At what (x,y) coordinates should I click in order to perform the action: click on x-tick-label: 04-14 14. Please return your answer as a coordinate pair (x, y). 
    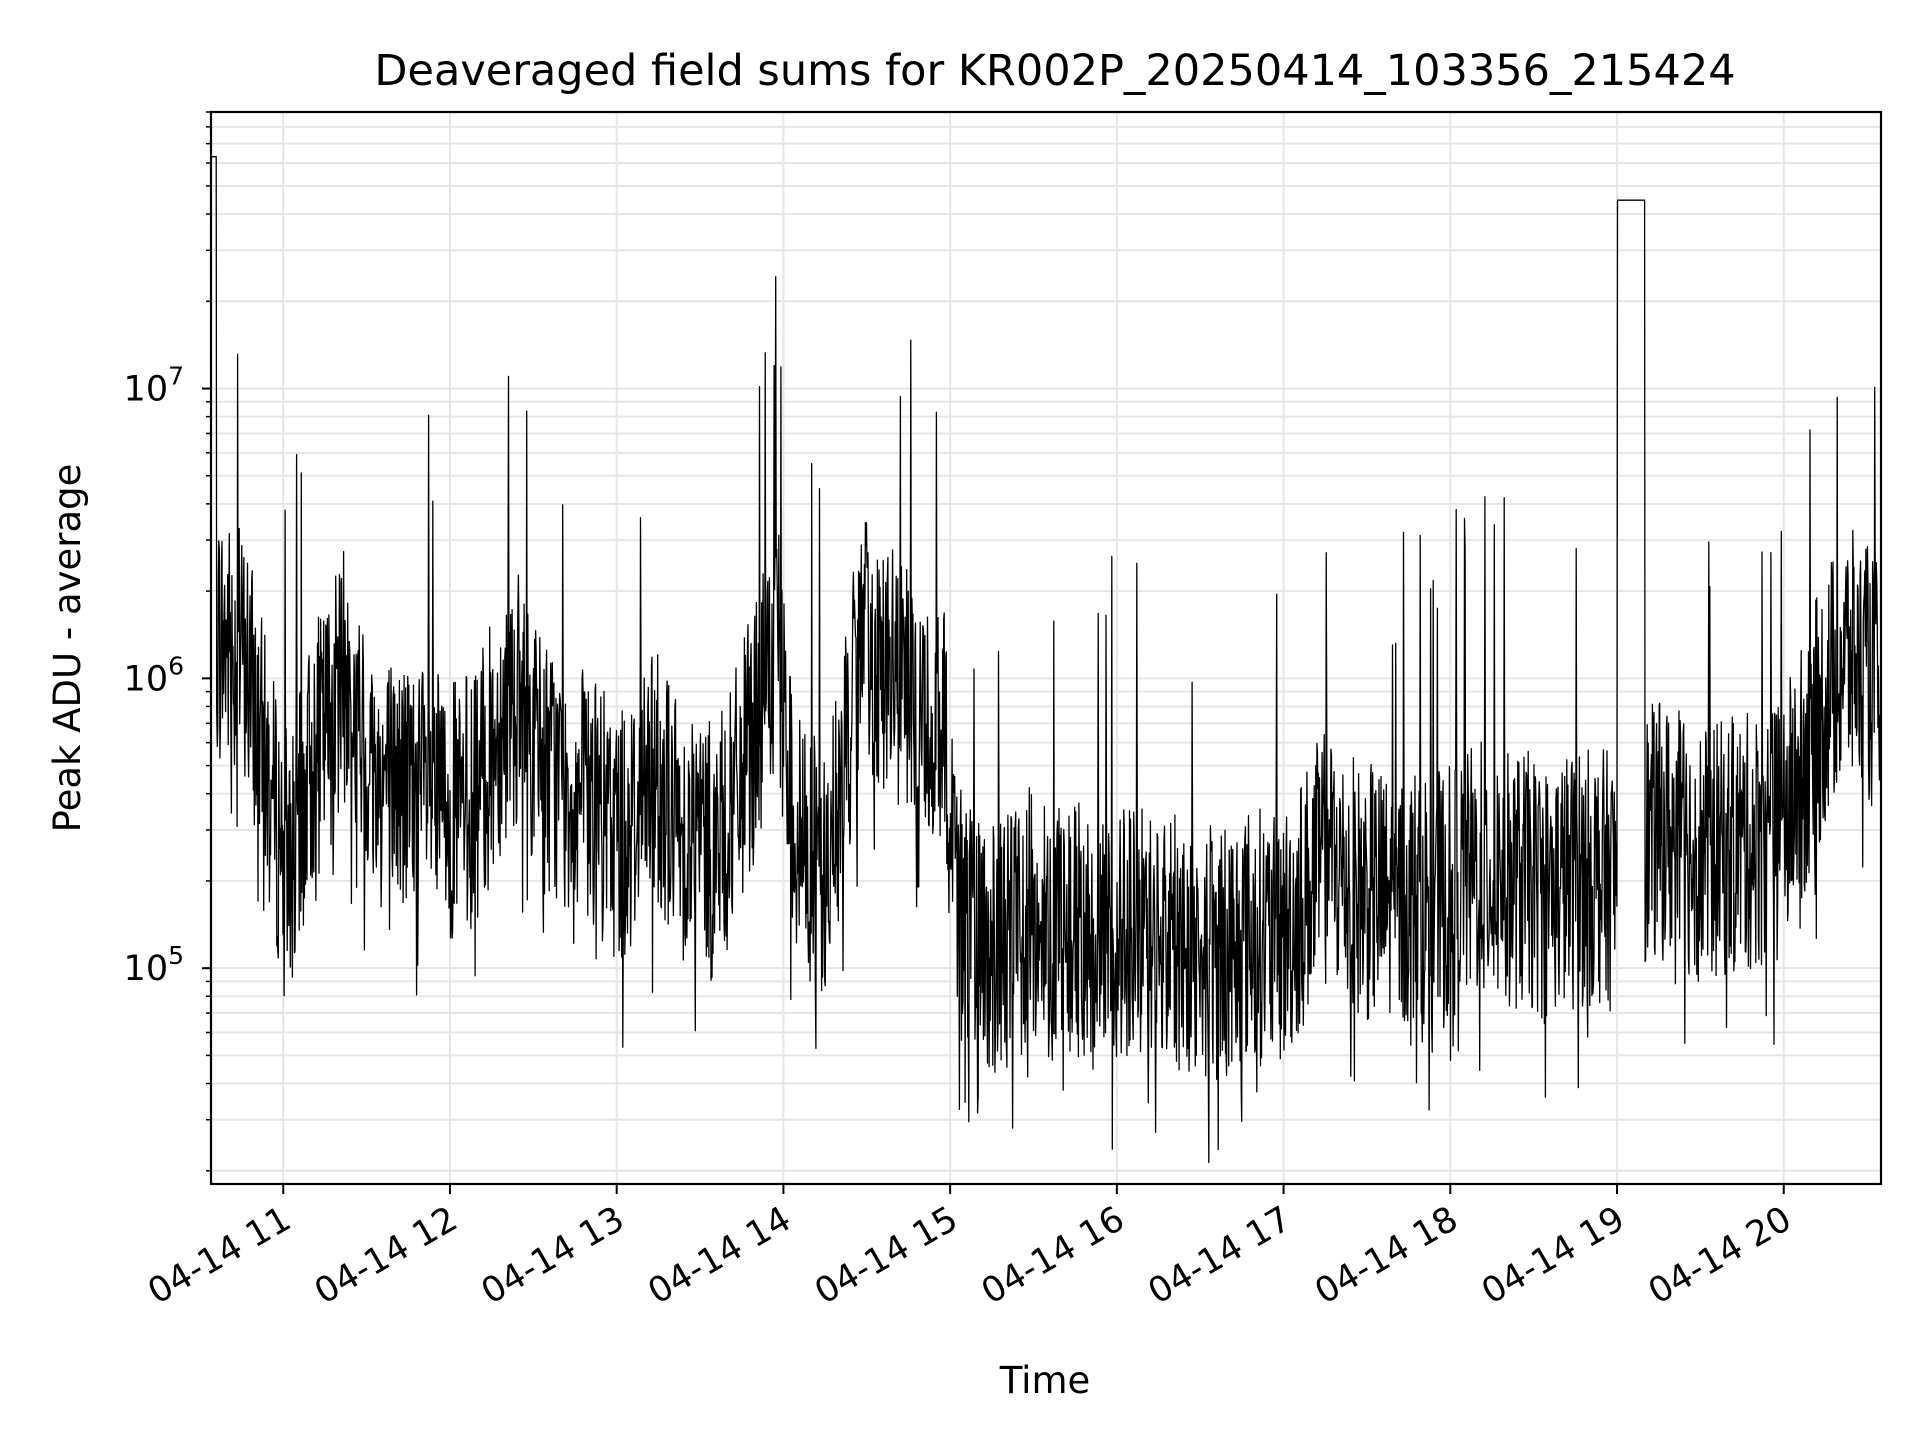
    Looking at the image, I should click on (720, 1255).